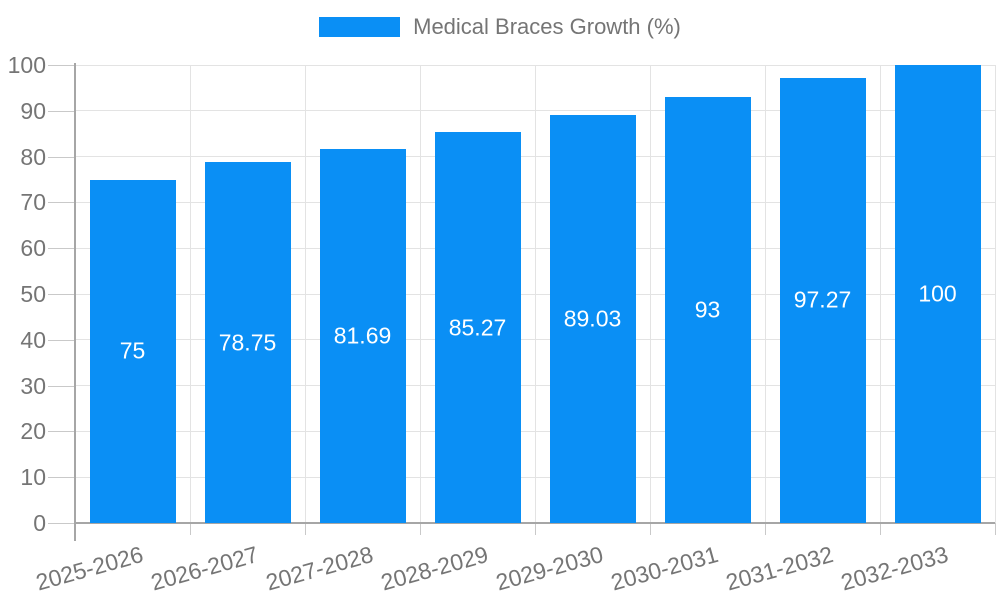 Image resolution: width=1000 pixels, height=600 pixels. What do you see at coordinates (75, 302) in the screenshot?
I see `y-axis-line` at bounding box center [75, 302].